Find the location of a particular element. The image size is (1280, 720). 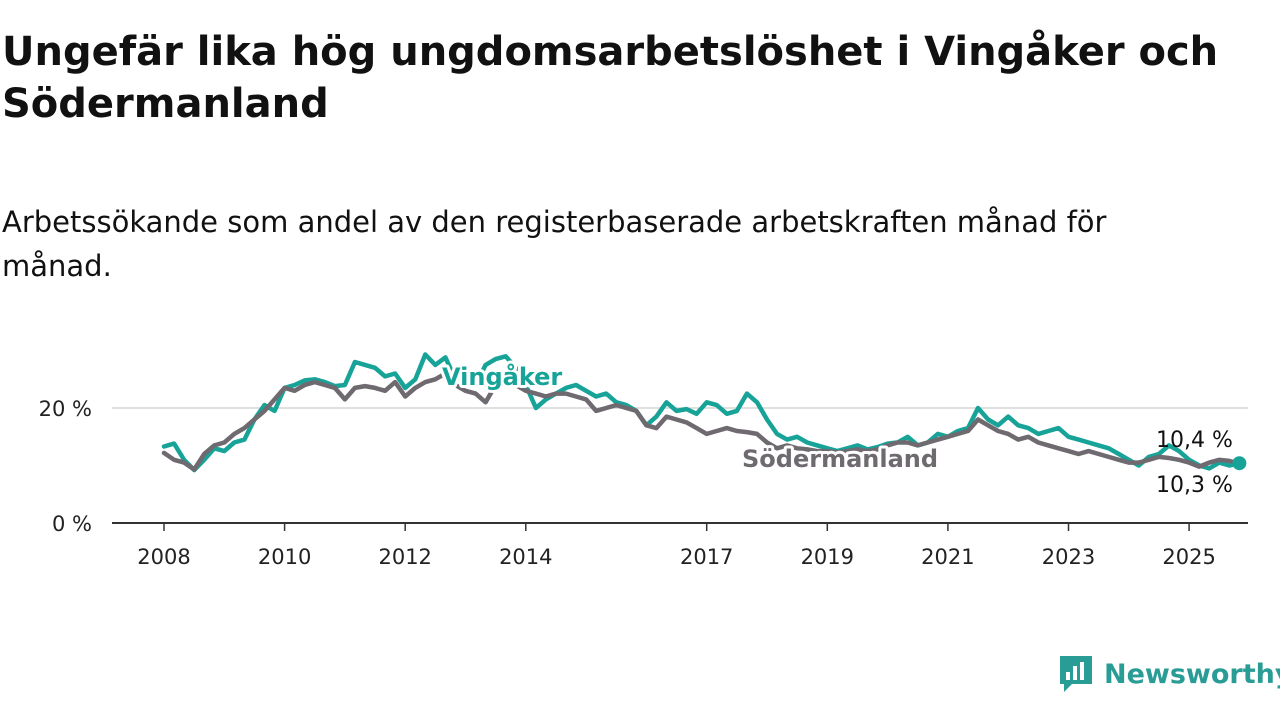

series-end-dot-vingaker is located at coordinates (1239, 463).